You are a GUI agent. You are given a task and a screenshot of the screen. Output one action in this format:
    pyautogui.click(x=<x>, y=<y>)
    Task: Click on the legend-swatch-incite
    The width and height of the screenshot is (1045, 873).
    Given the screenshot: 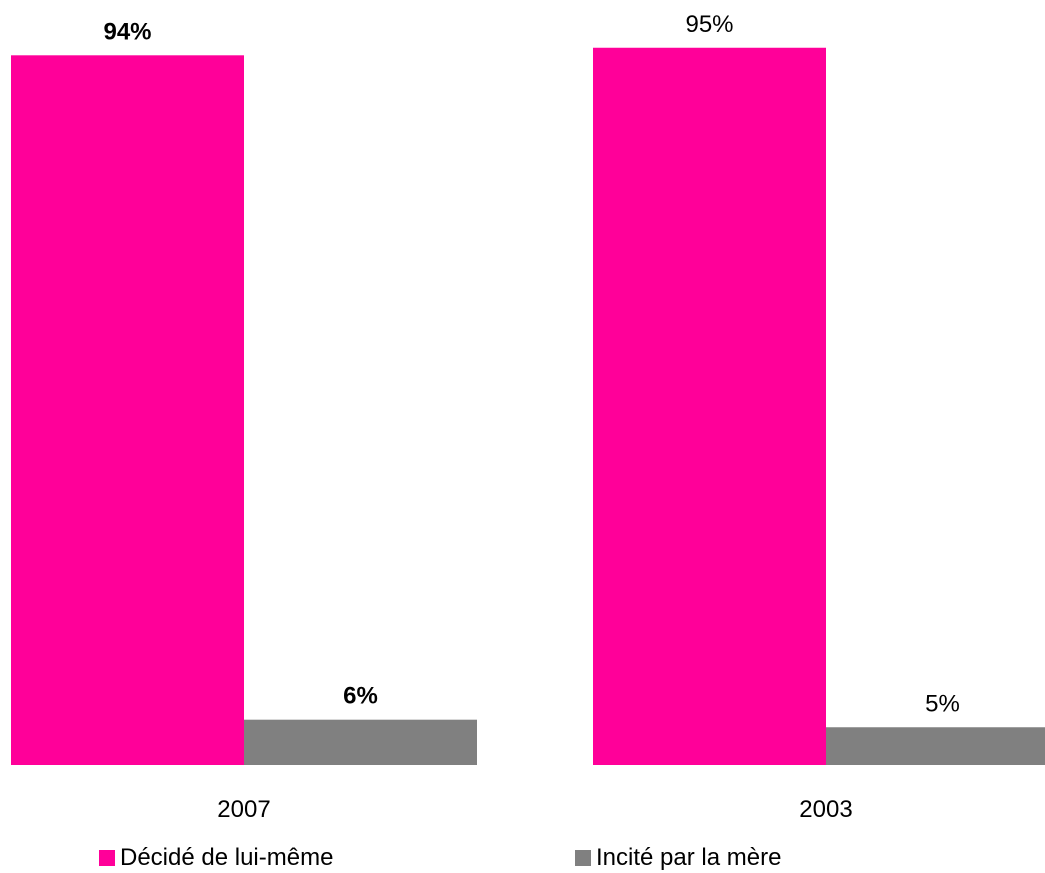 What is the action you would take?
    pyautogui.click(x=583, y=858)
    